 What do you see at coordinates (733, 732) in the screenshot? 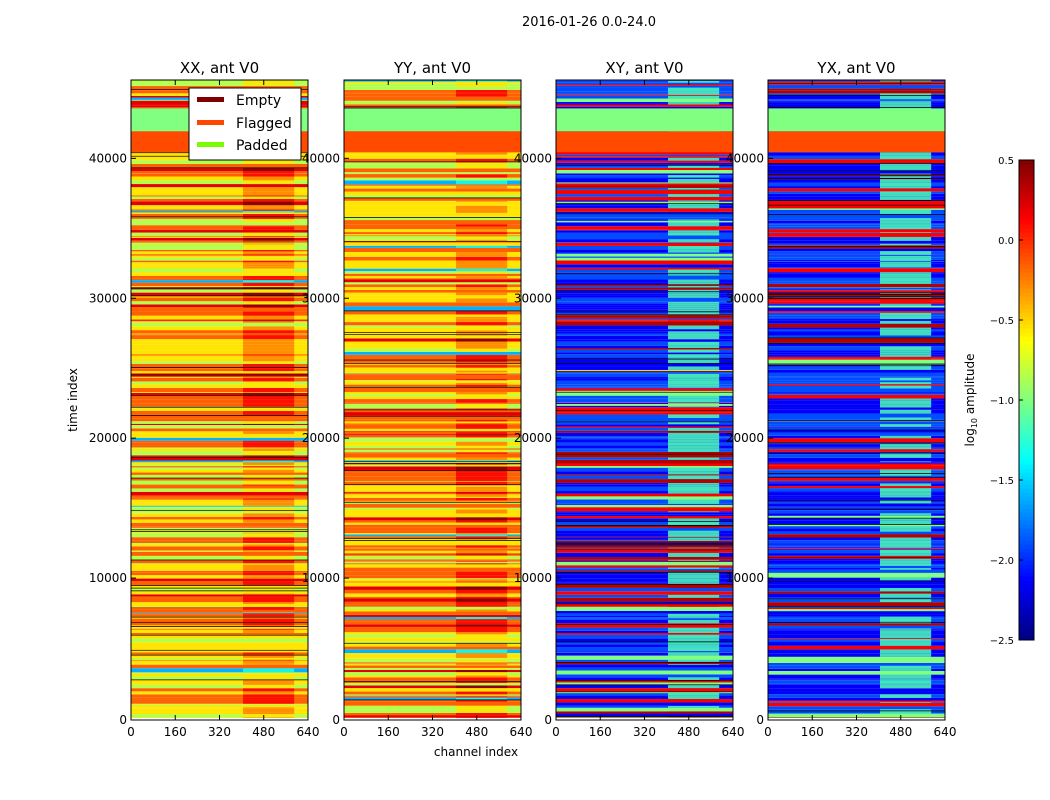
I see `x-tick-label: 640` at bounding box center [733, 732].